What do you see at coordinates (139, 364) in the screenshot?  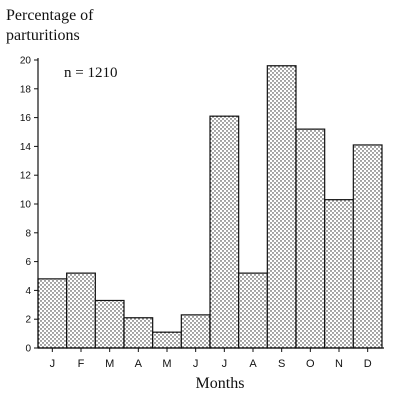 I see `x-tick-label-4: A` at bounding box center [139, 364].